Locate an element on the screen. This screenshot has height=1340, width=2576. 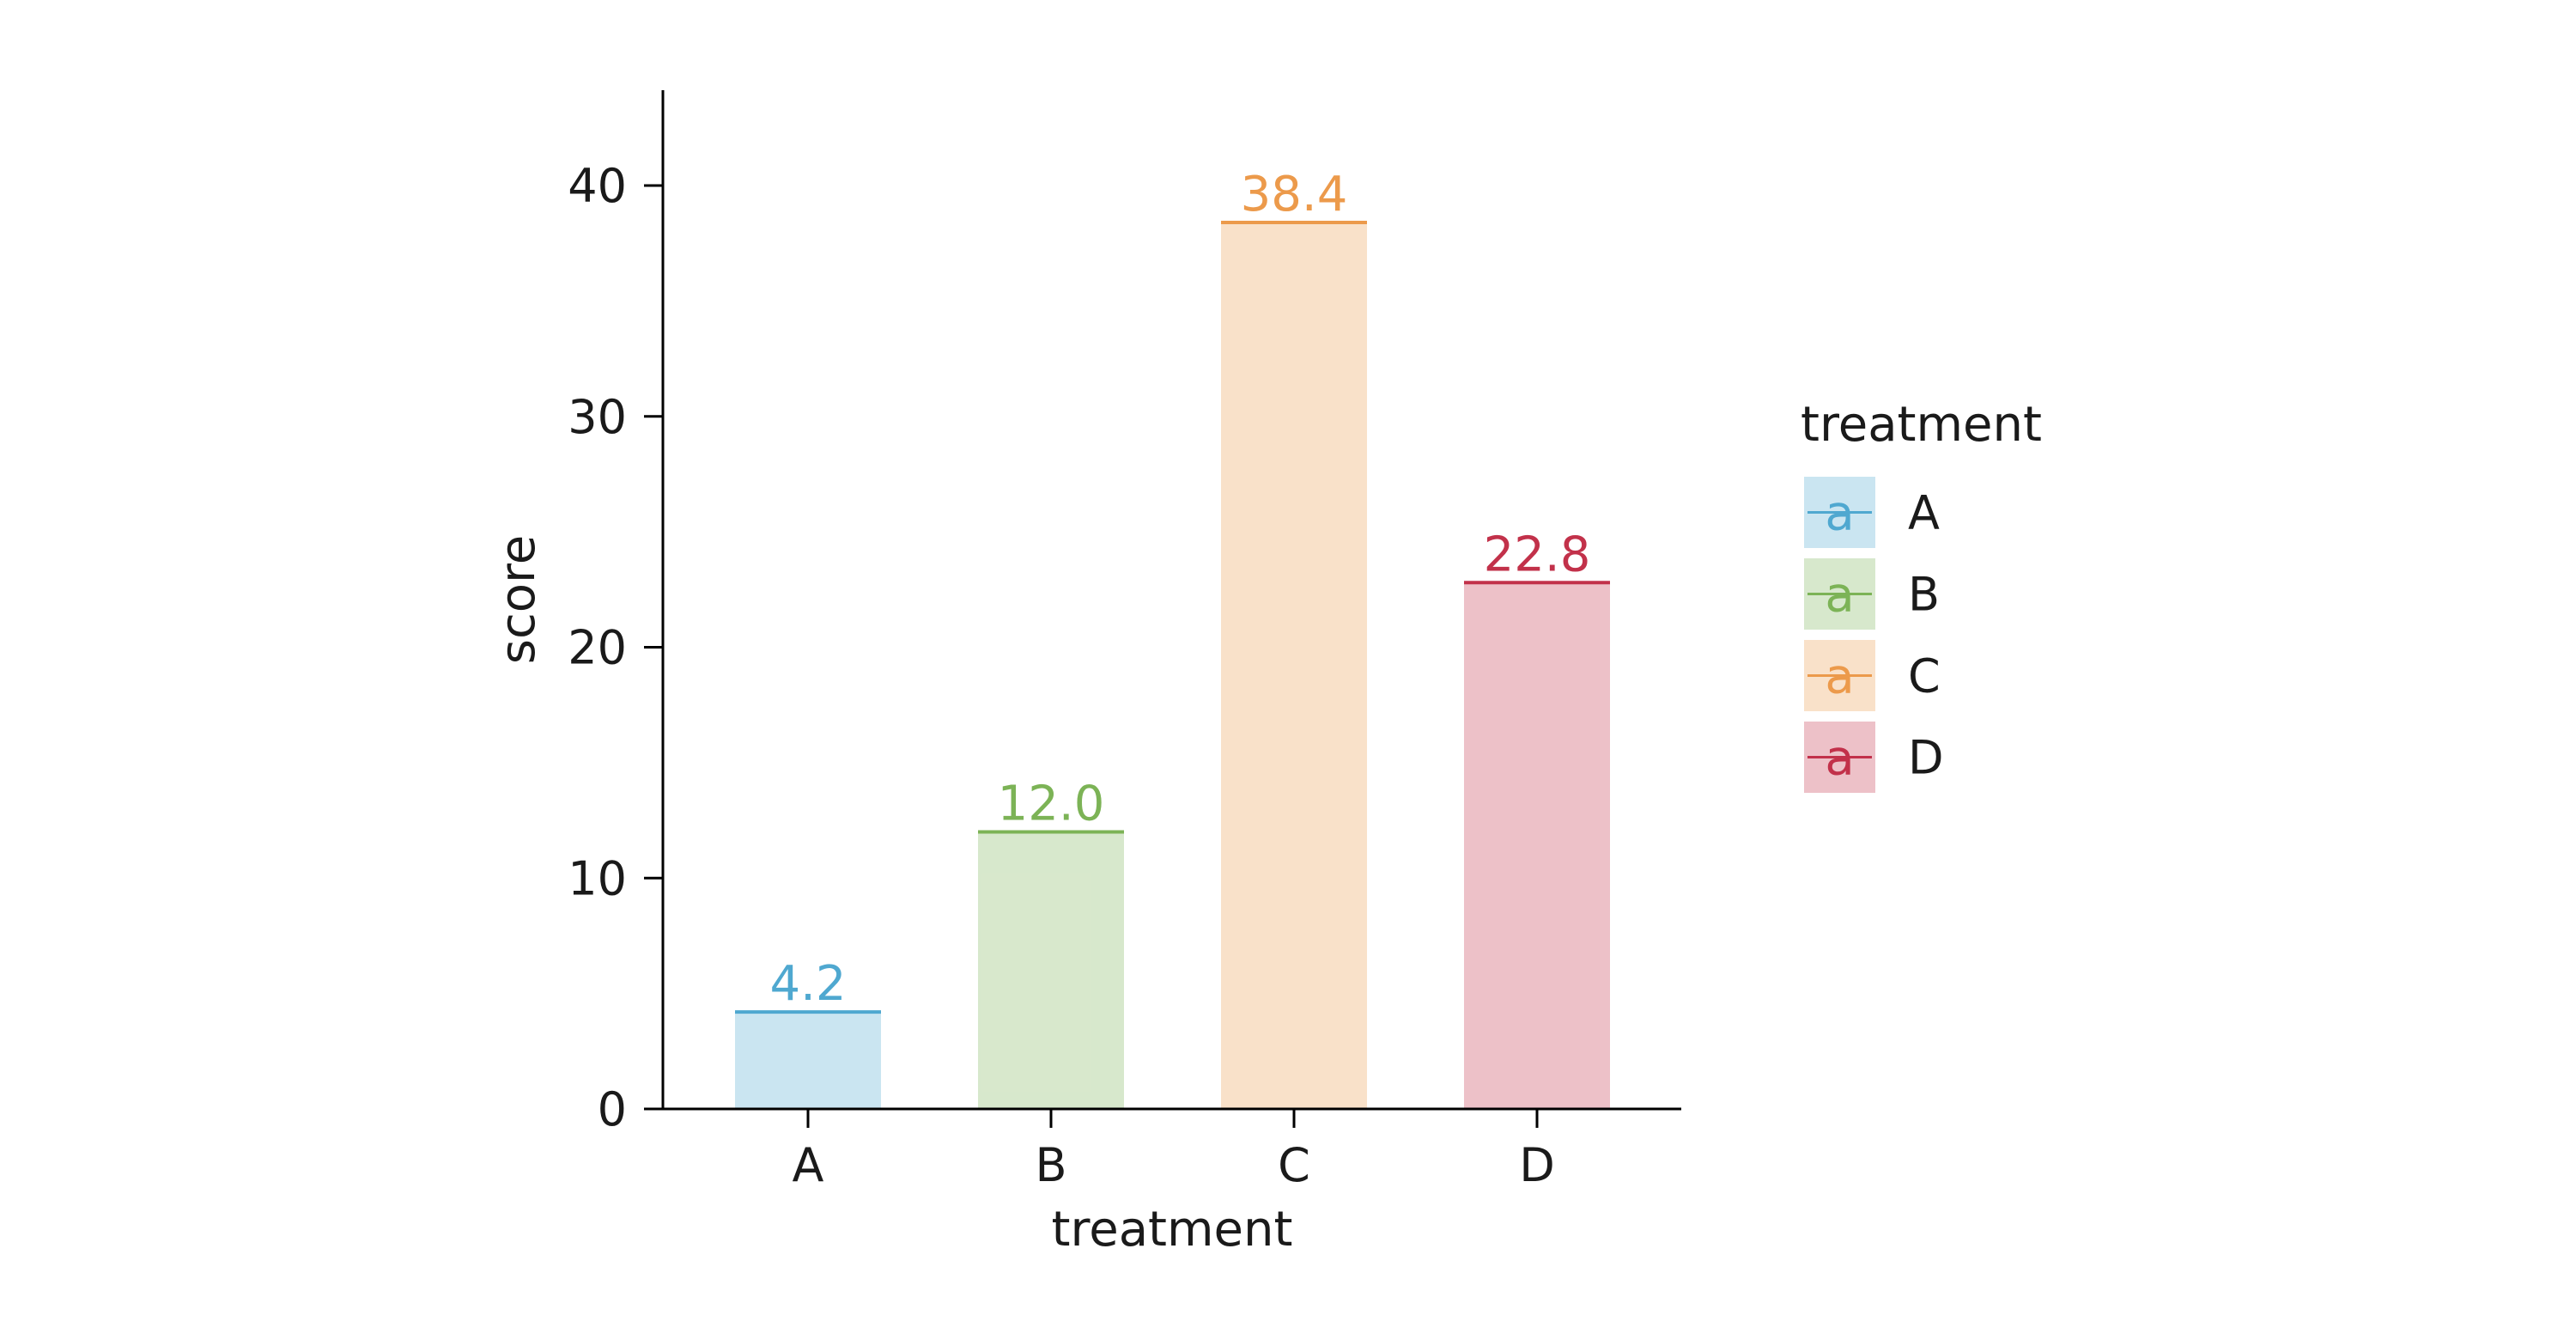
y-tick-label: 10 is located at coordinates (597, 878).